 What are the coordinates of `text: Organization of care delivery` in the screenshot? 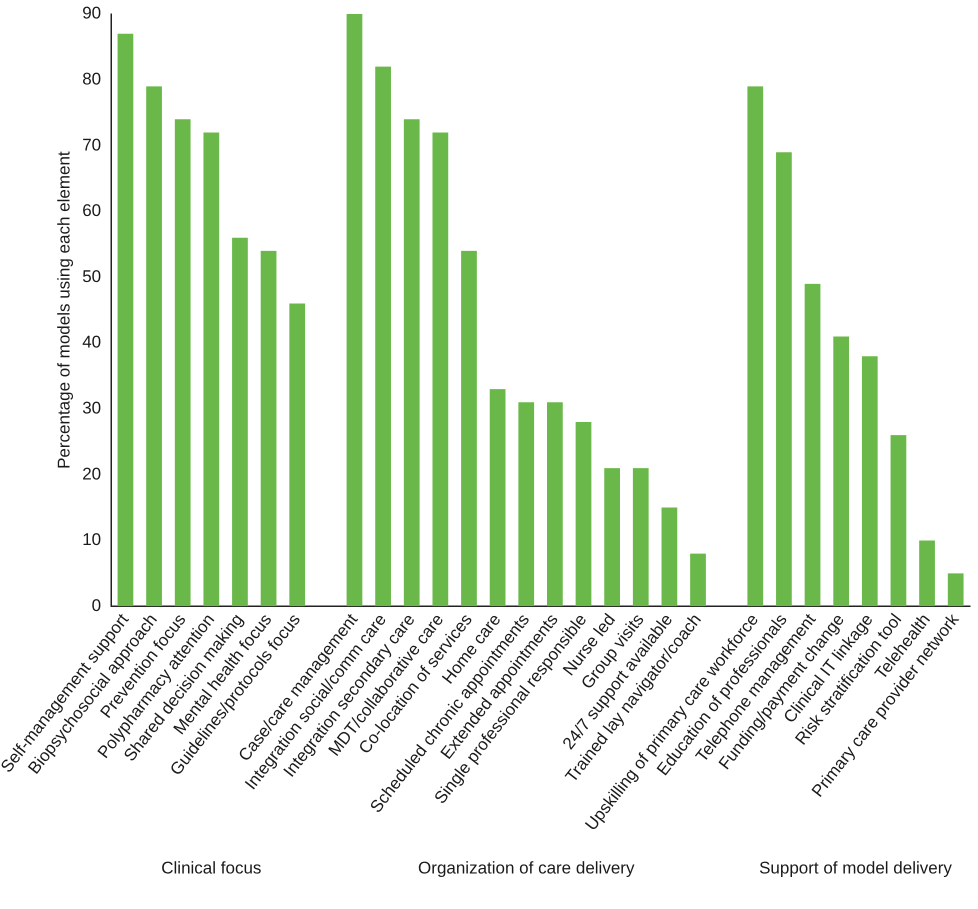 It's located at (526, 868).